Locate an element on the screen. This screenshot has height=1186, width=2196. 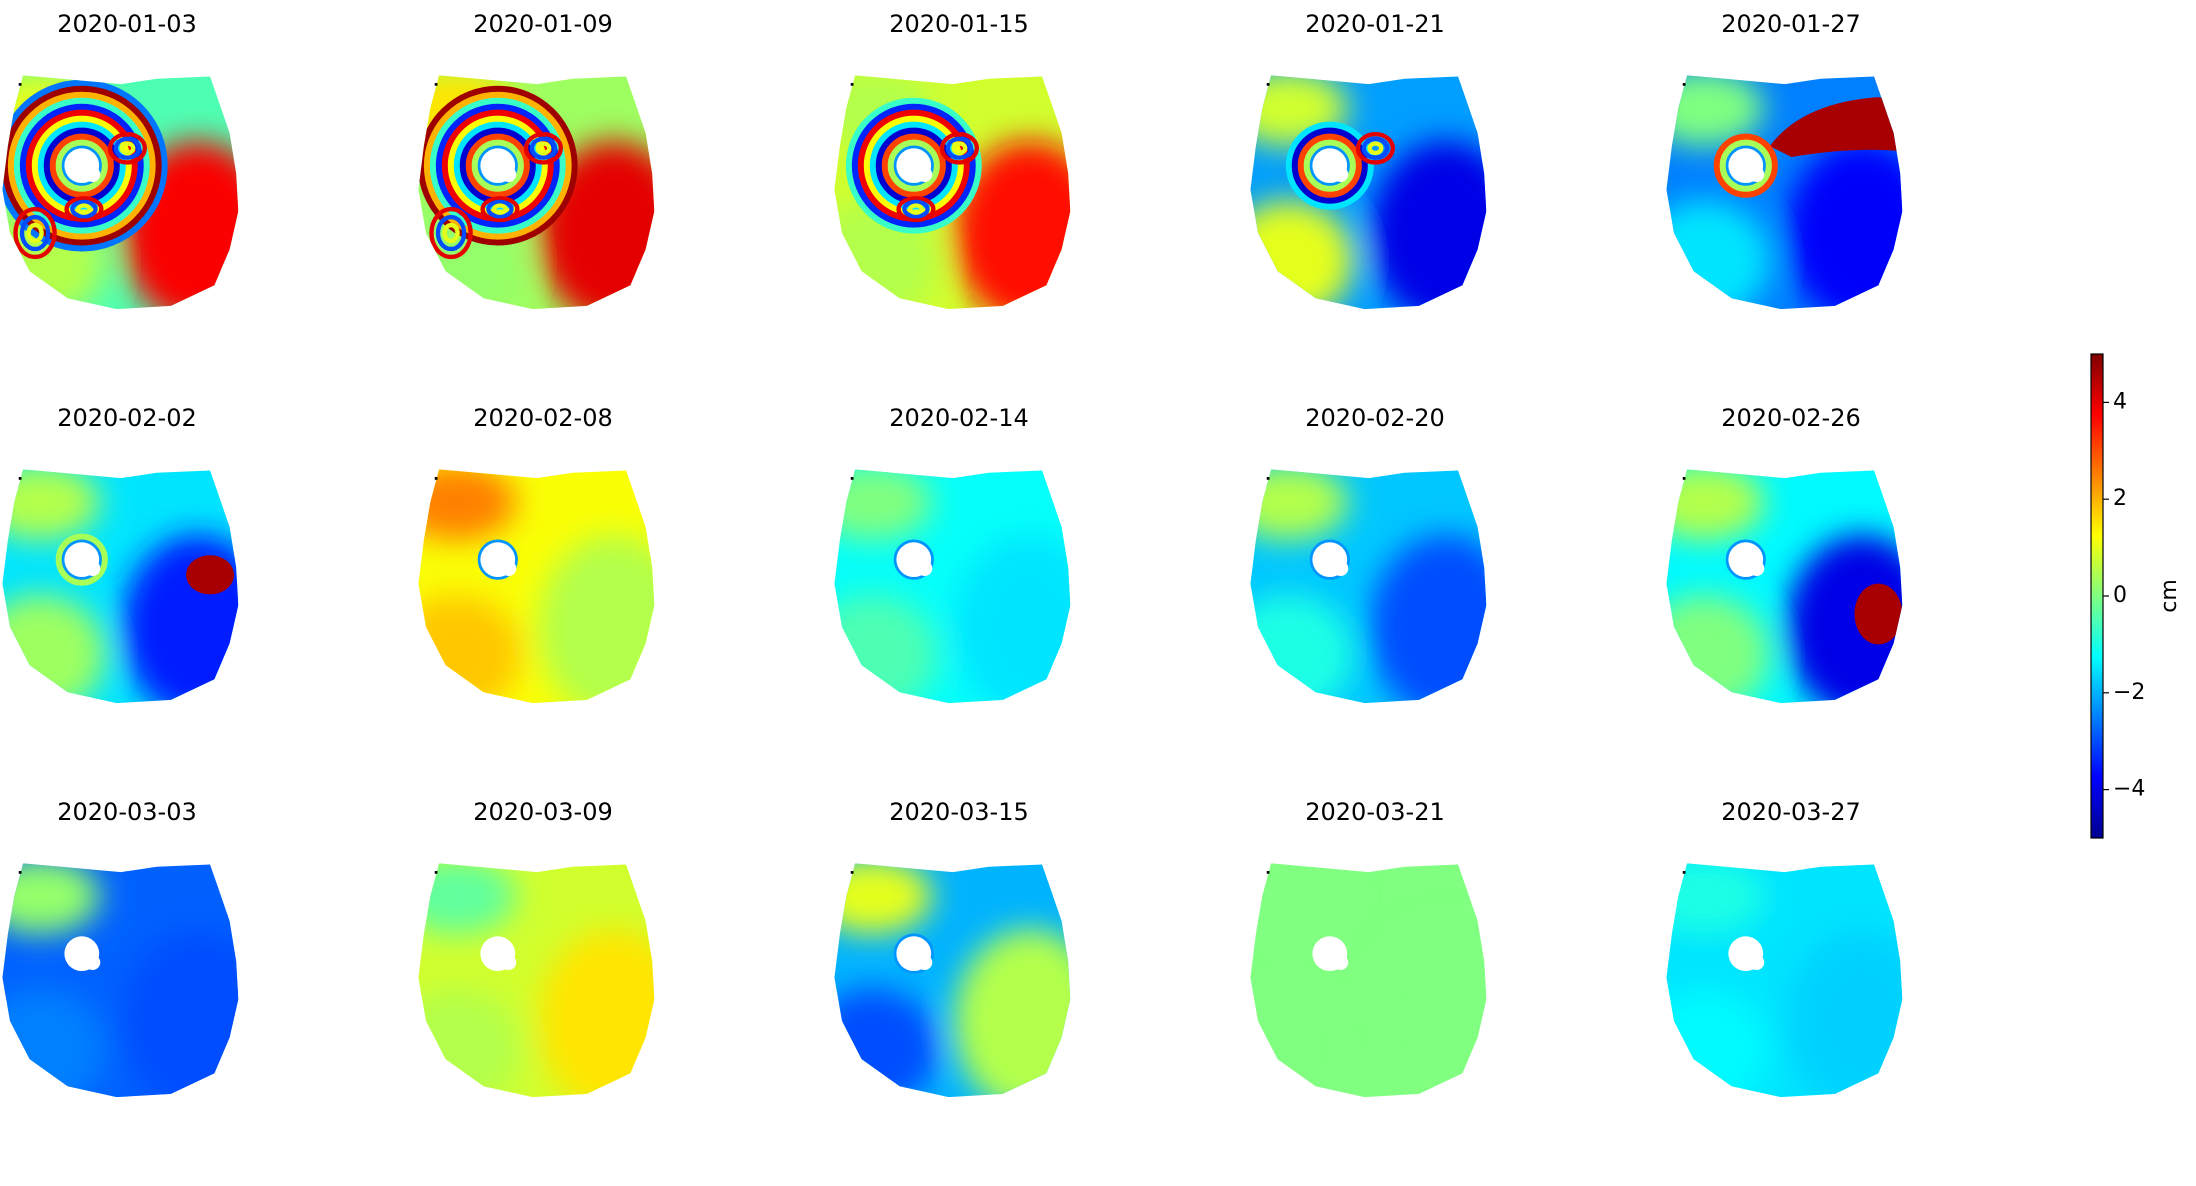
panel-title: 2020-03-15 is located at coordinates (959, 812).